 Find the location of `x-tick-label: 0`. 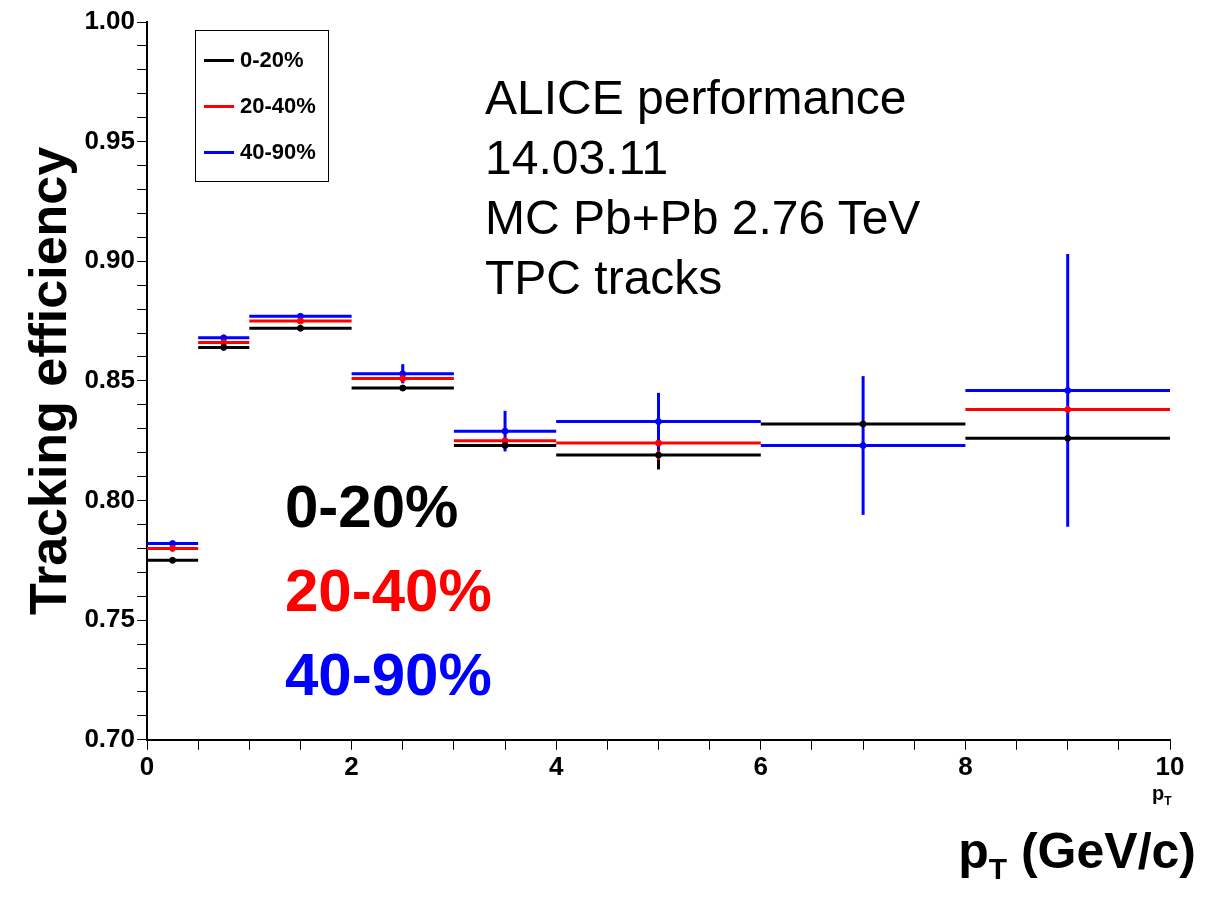

x-tick-label: 0 is located at coordinates (147, 765).